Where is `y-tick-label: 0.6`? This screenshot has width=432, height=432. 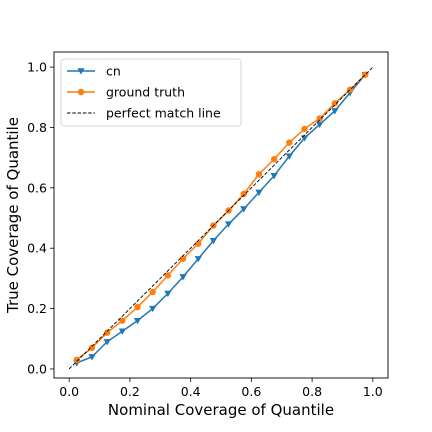 y-tick-label: 0.6 is located at coordinates (37, 187).